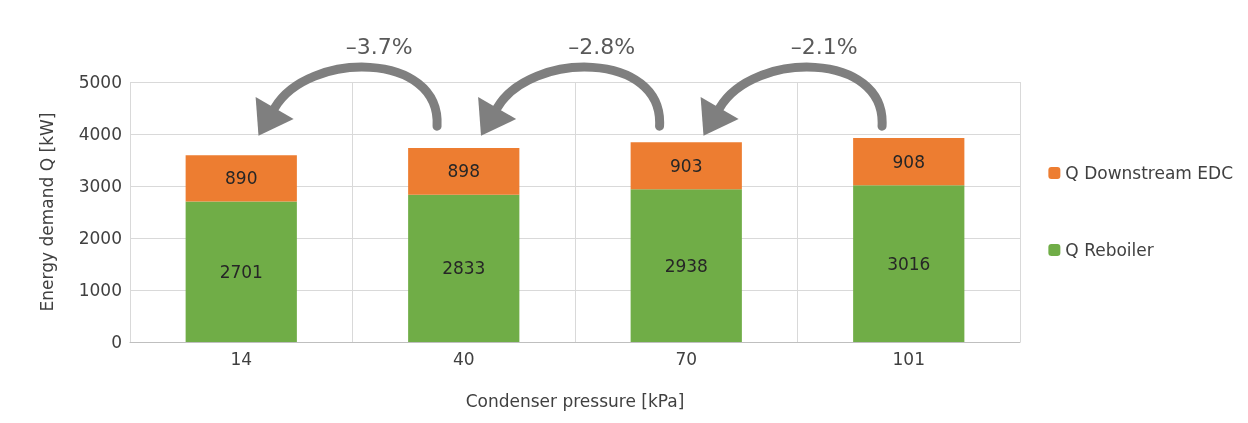 The height and width of the screenshot is (423, 1248). What do you see at coordinates (100, 134) in the screenshot?
I see `y-tick-label: 4000` at bounding box center [100, 134].